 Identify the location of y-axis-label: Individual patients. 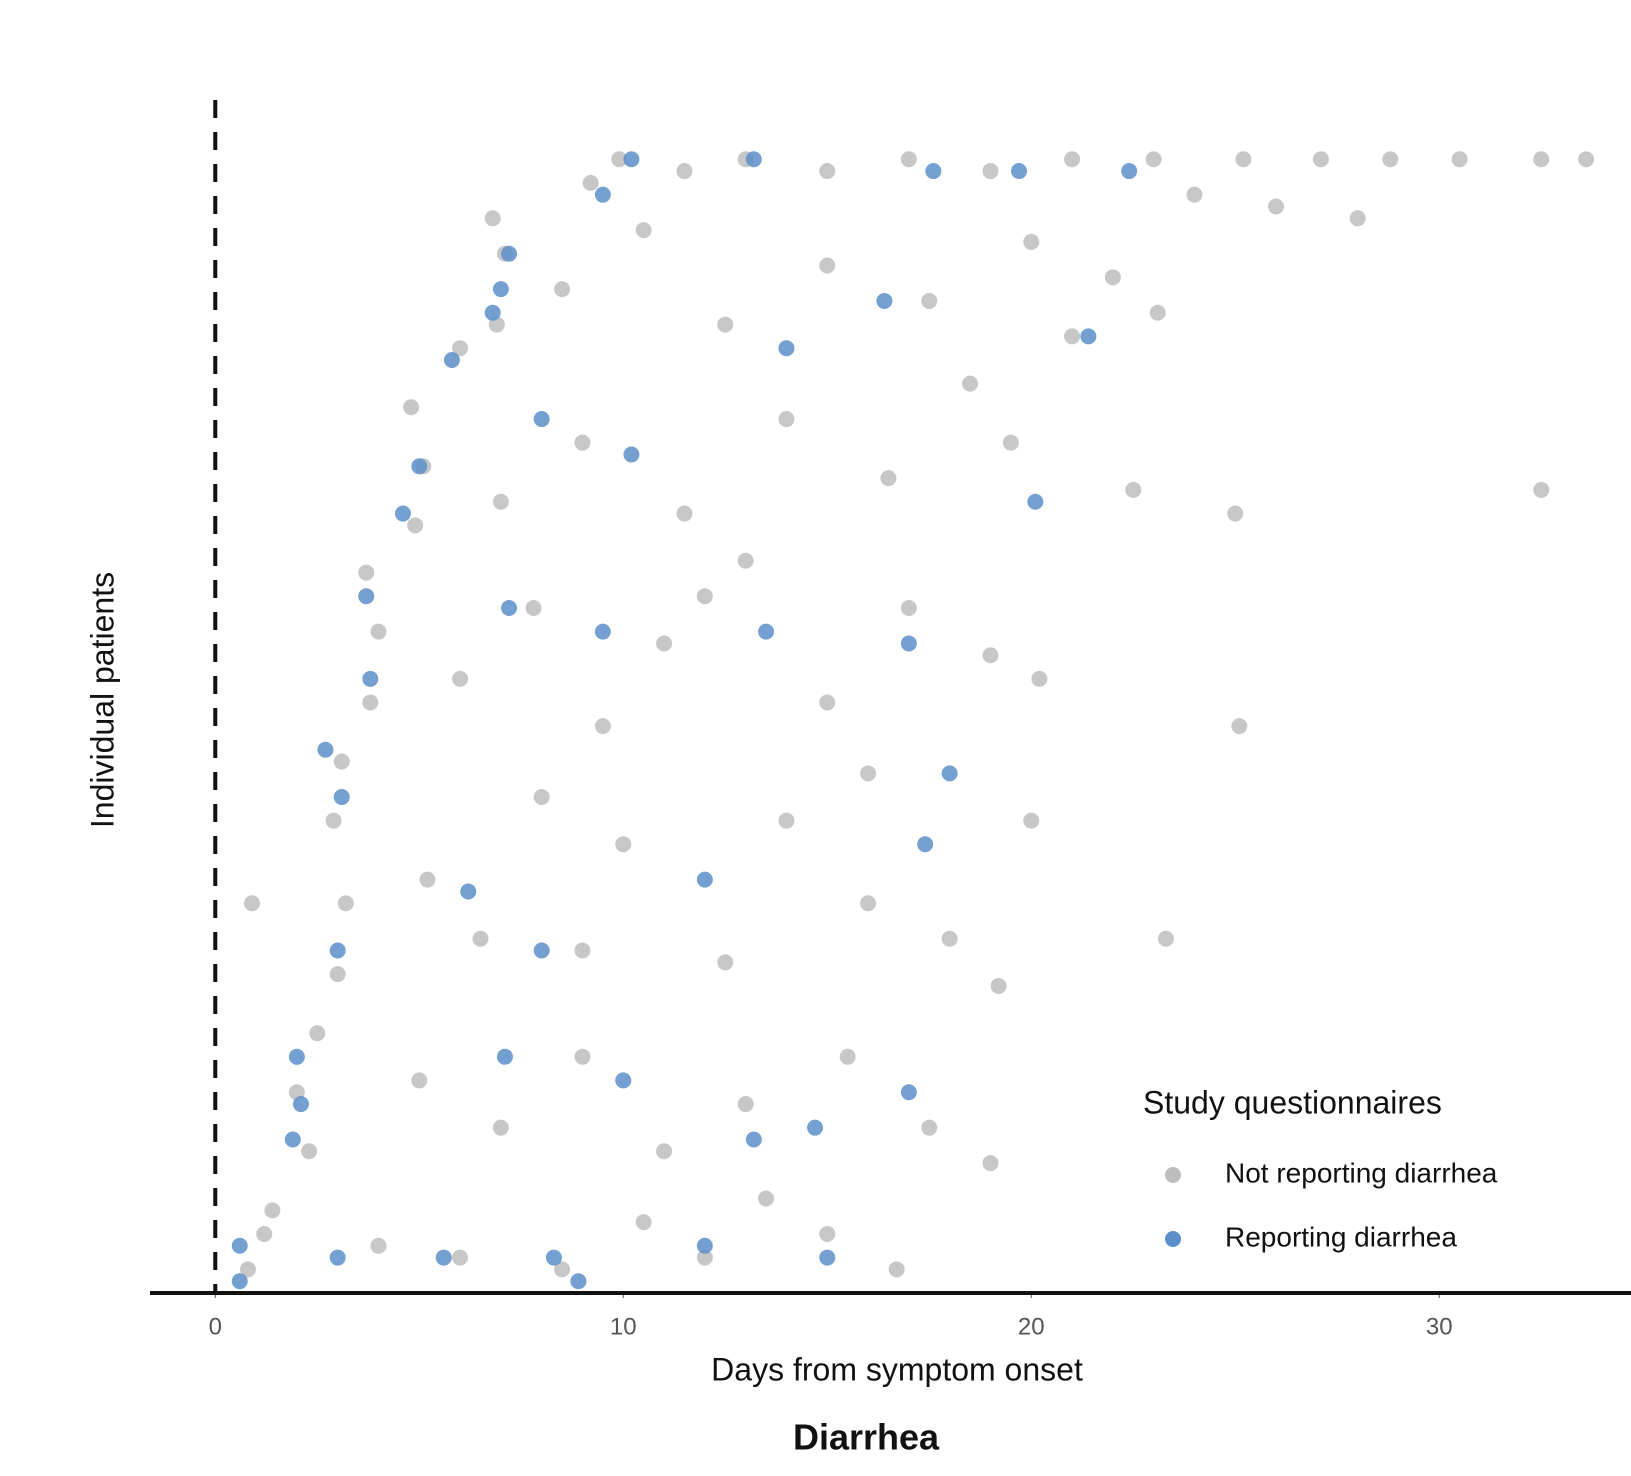
(102, 700).